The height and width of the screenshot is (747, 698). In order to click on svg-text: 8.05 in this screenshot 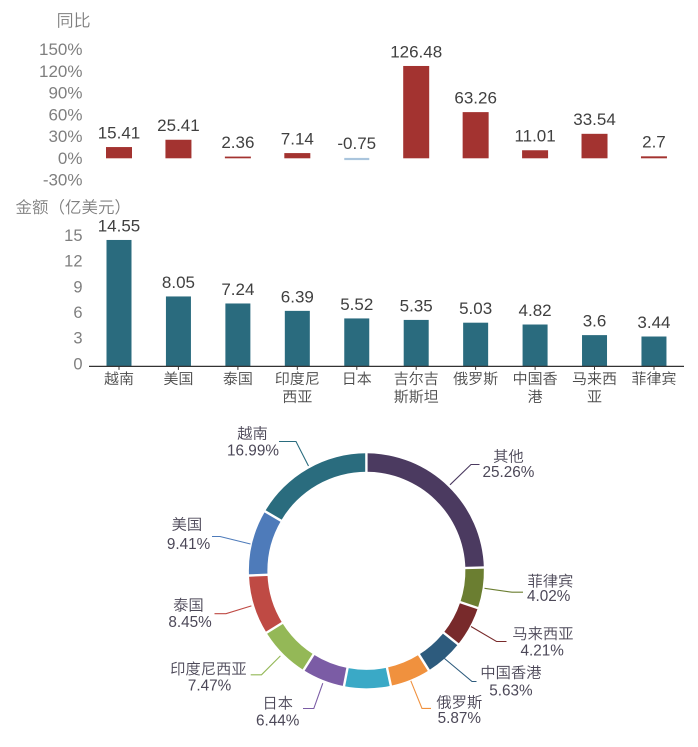, I will do `click(178, 282)`.